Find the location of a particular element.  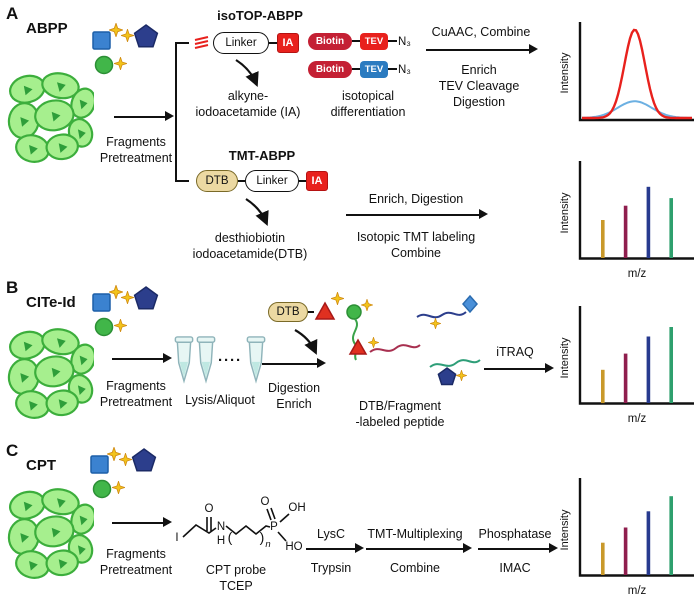

step-enrich: Enrich is located at coordinates (479, 70).